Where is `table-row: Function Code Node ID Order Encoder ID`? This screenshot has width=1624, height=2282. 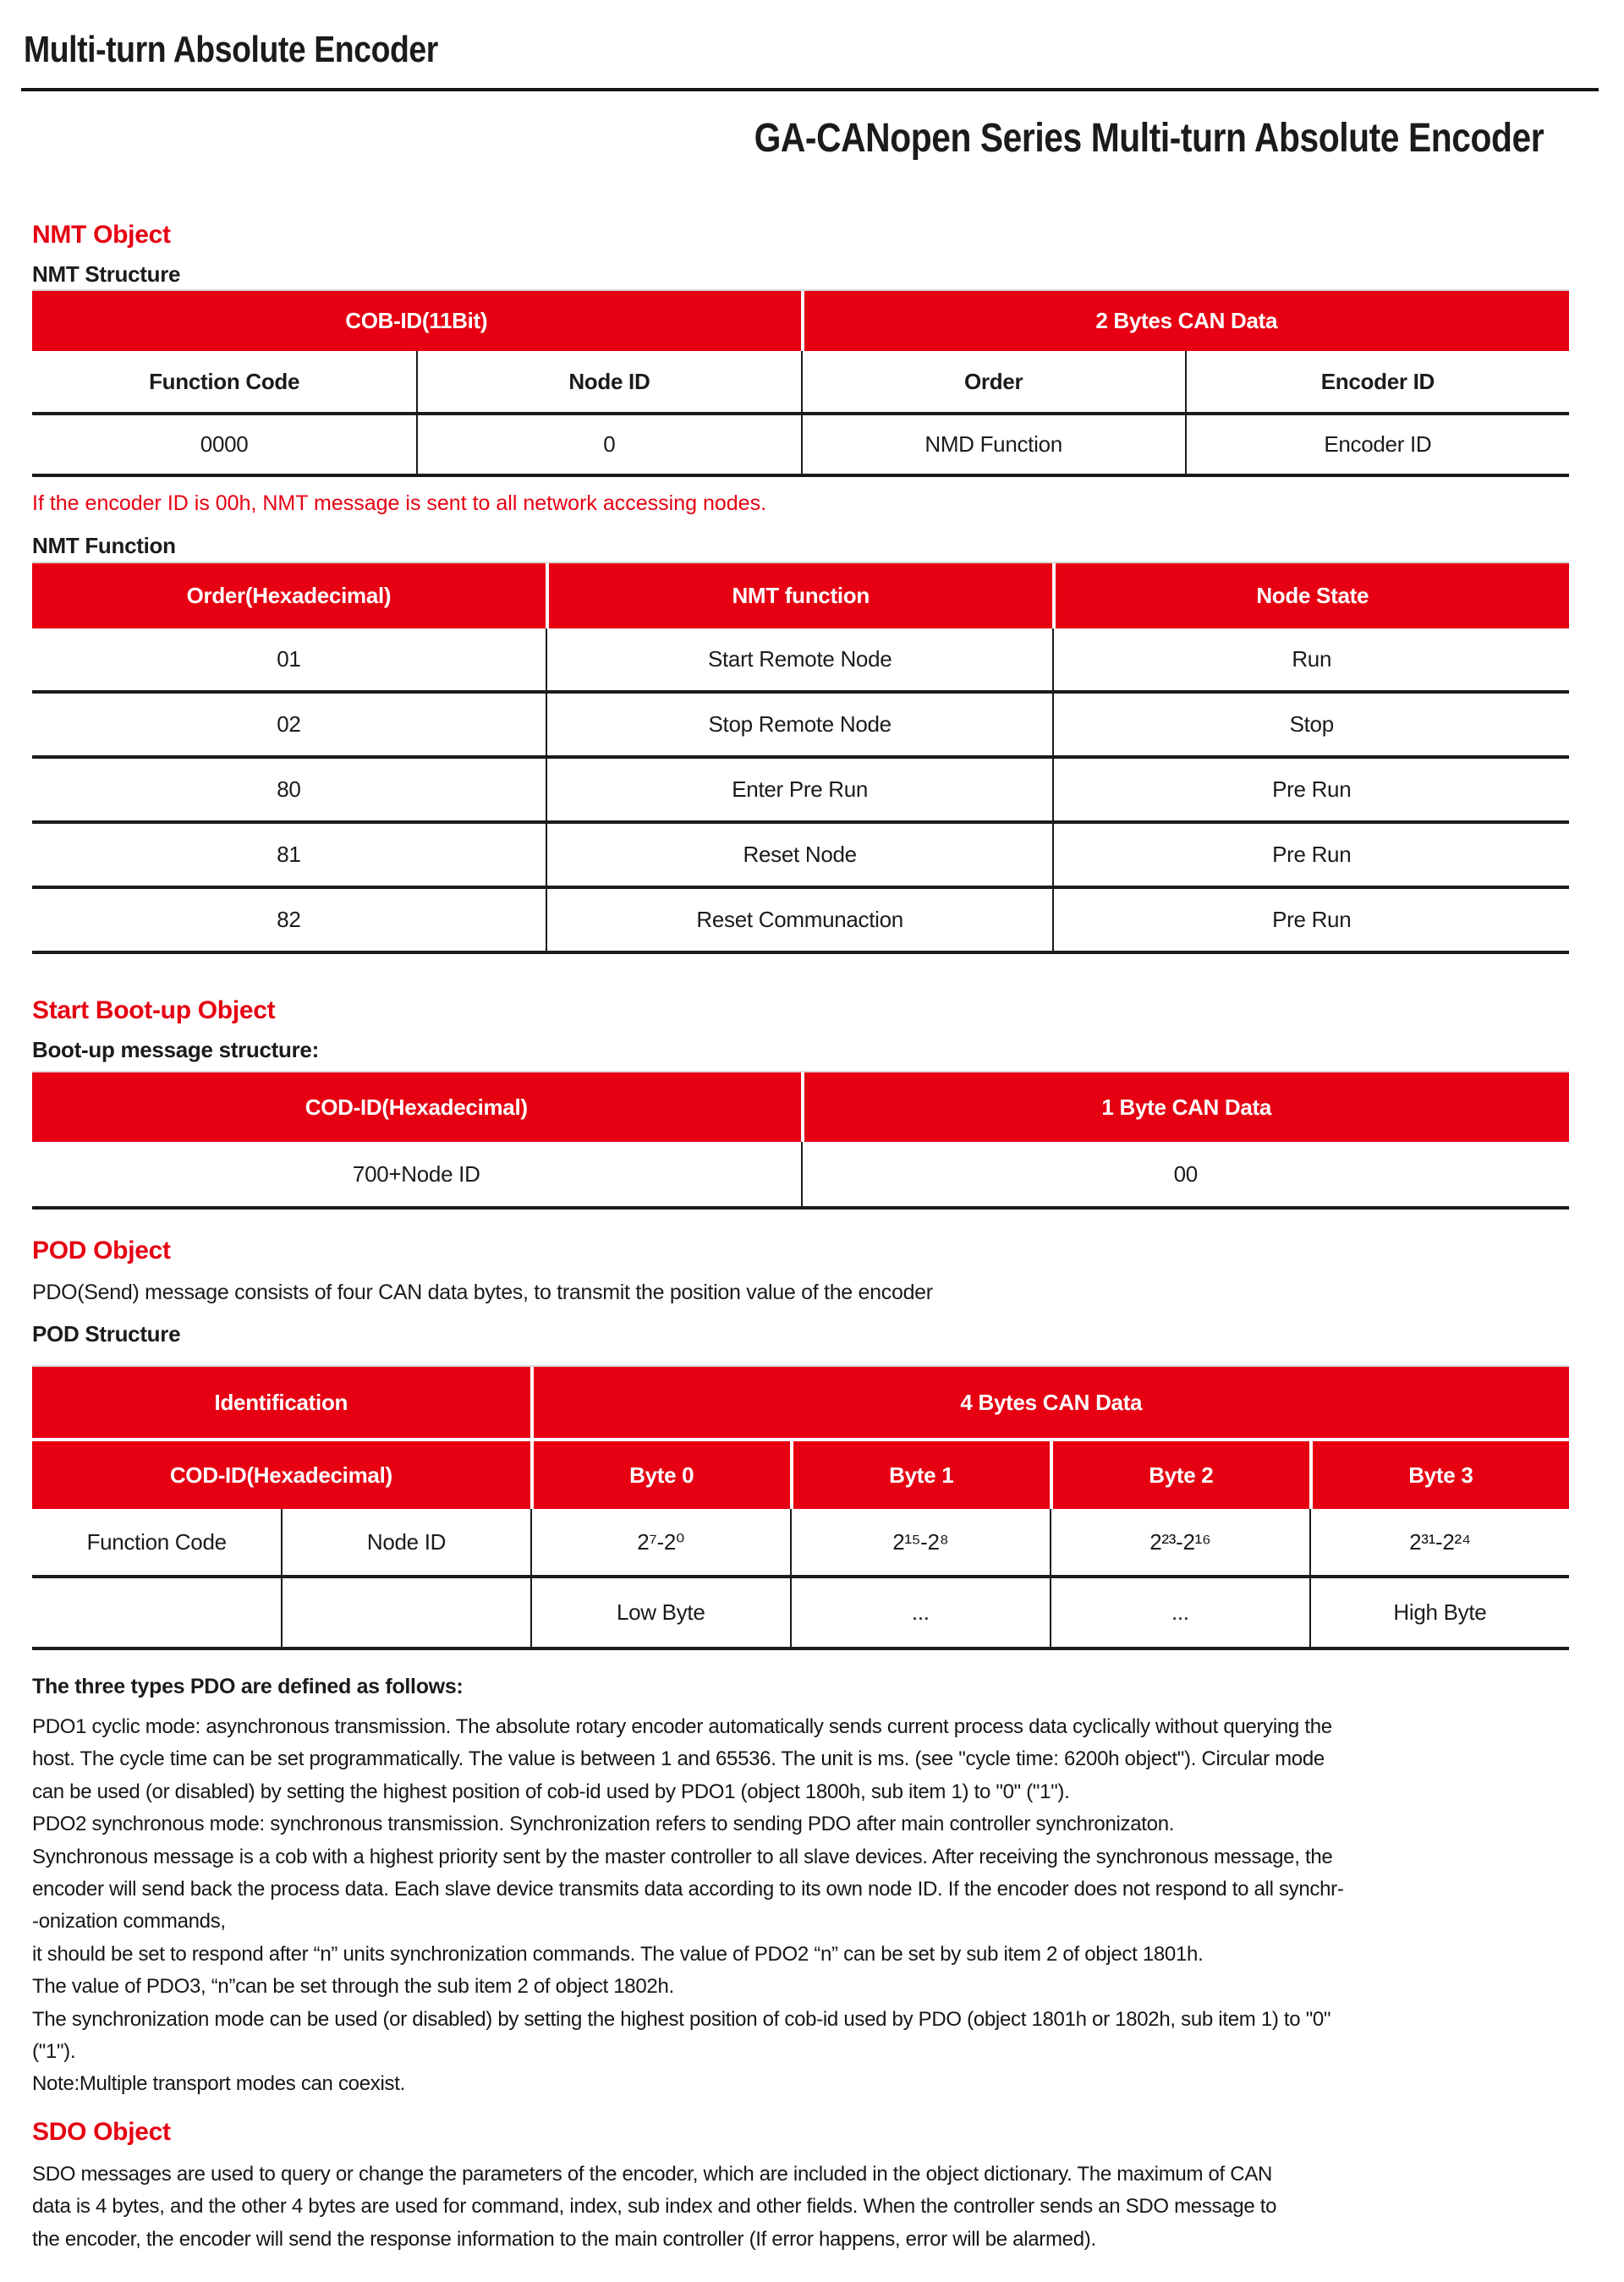 table-row: Function Code Node ID Order Encoder ID is located at coordinates (801, 383).